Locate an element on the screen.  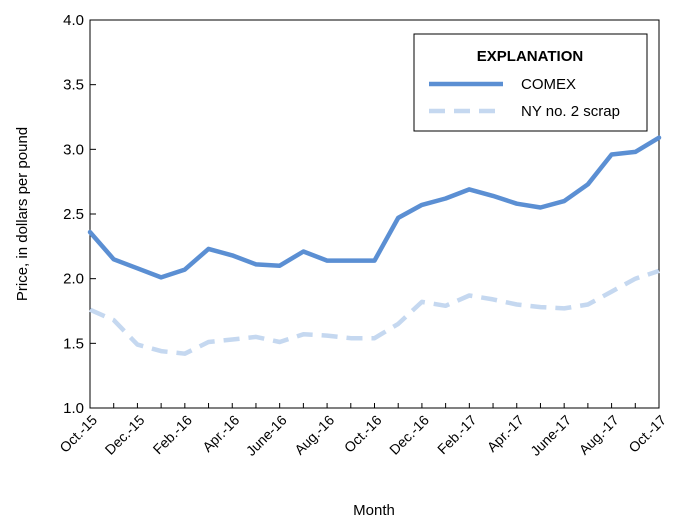
y-tick-label-2-5: 2.5 is located at coordinates (73, 214).